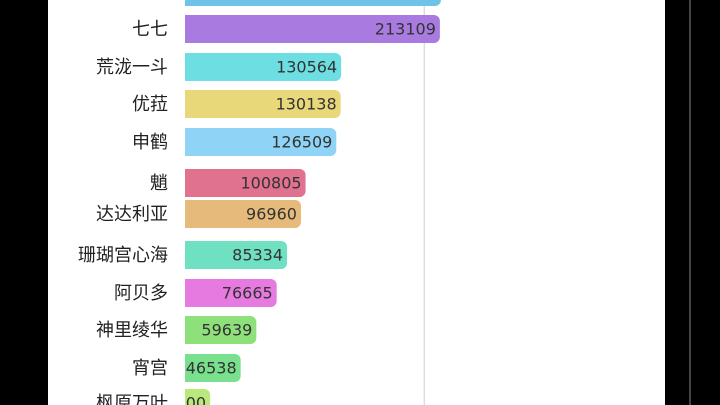 Image resolution: width=720 pixels, height=405 pixels. What do you see at coordinates (306, 67) in the screenshot?
I see `value-label: 130564` at bounding box center [306, 67].